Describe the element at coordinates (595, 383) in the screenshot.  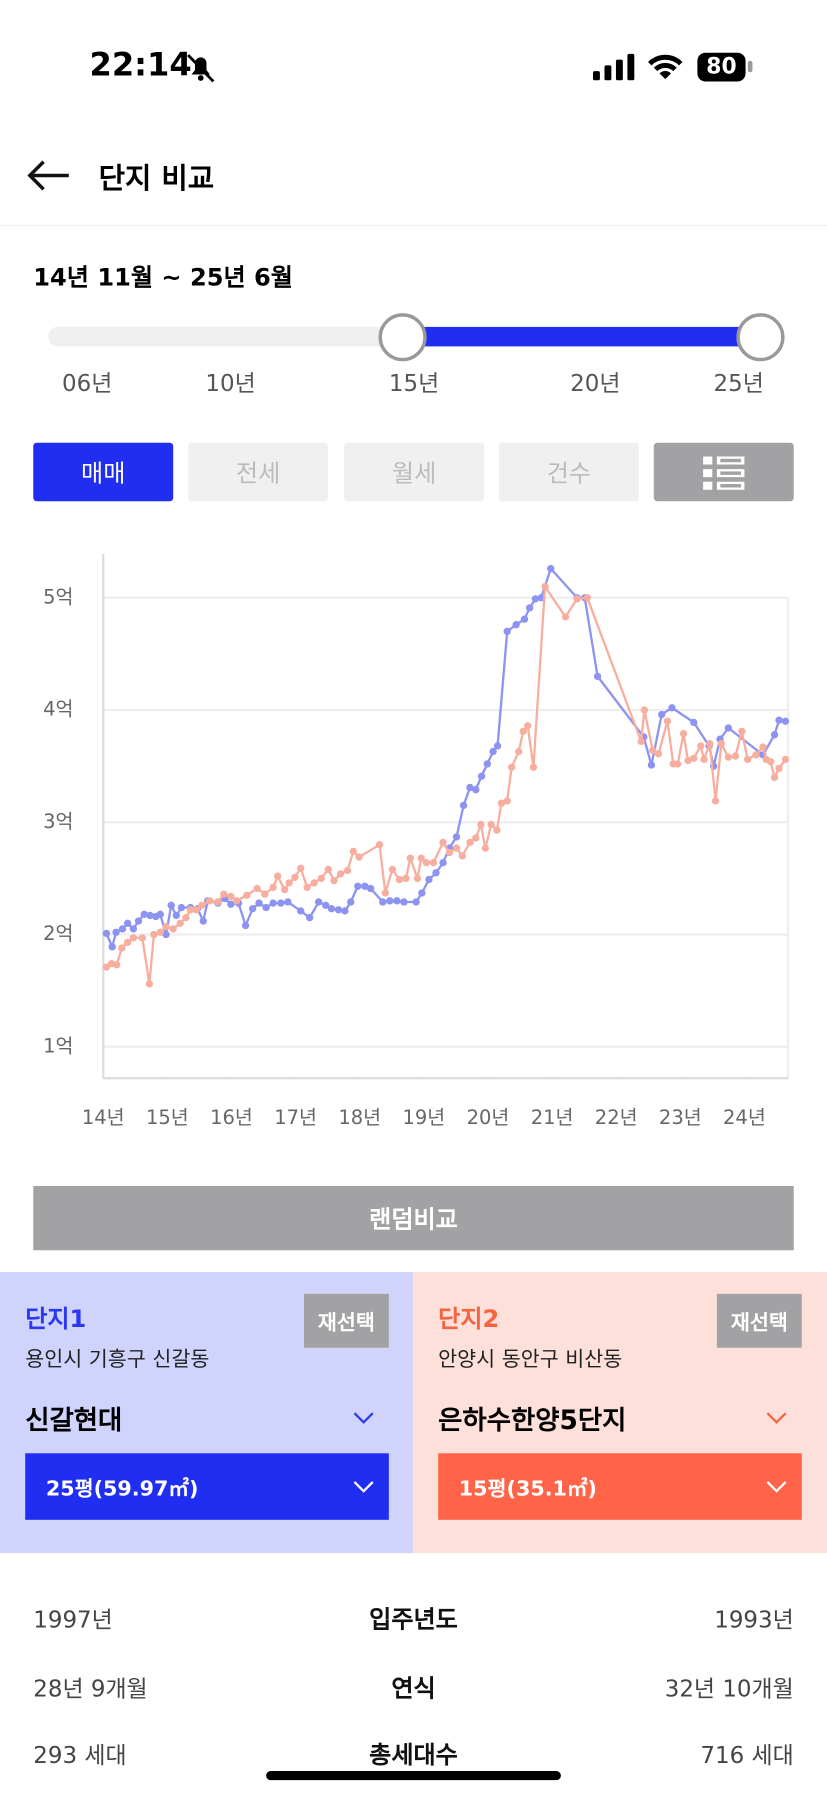
I see `slider-label: 20년` at that location.